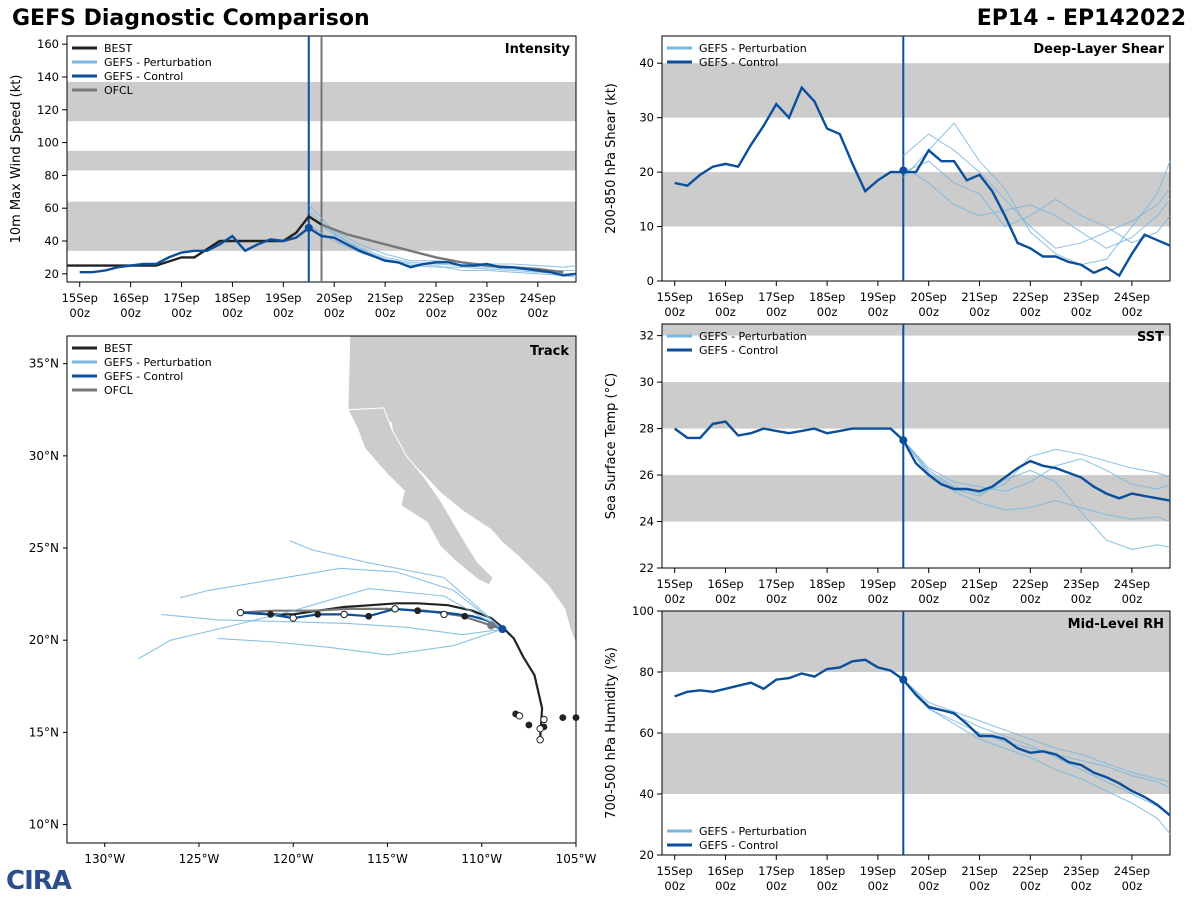 The width and height of the screenshot is (1200, 900). I want to click on intensity-ylabel: 10m Max Wind Speed (kt), so click(16, 159).